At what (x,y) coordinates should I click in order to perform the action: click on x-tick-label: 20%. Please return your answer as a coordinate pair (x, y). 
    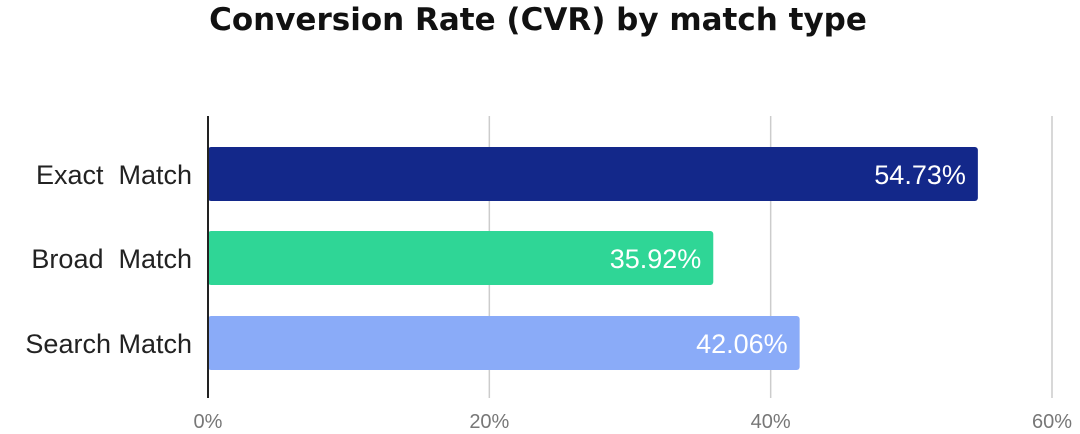
    Looking at the image, I should click on (489, 422).